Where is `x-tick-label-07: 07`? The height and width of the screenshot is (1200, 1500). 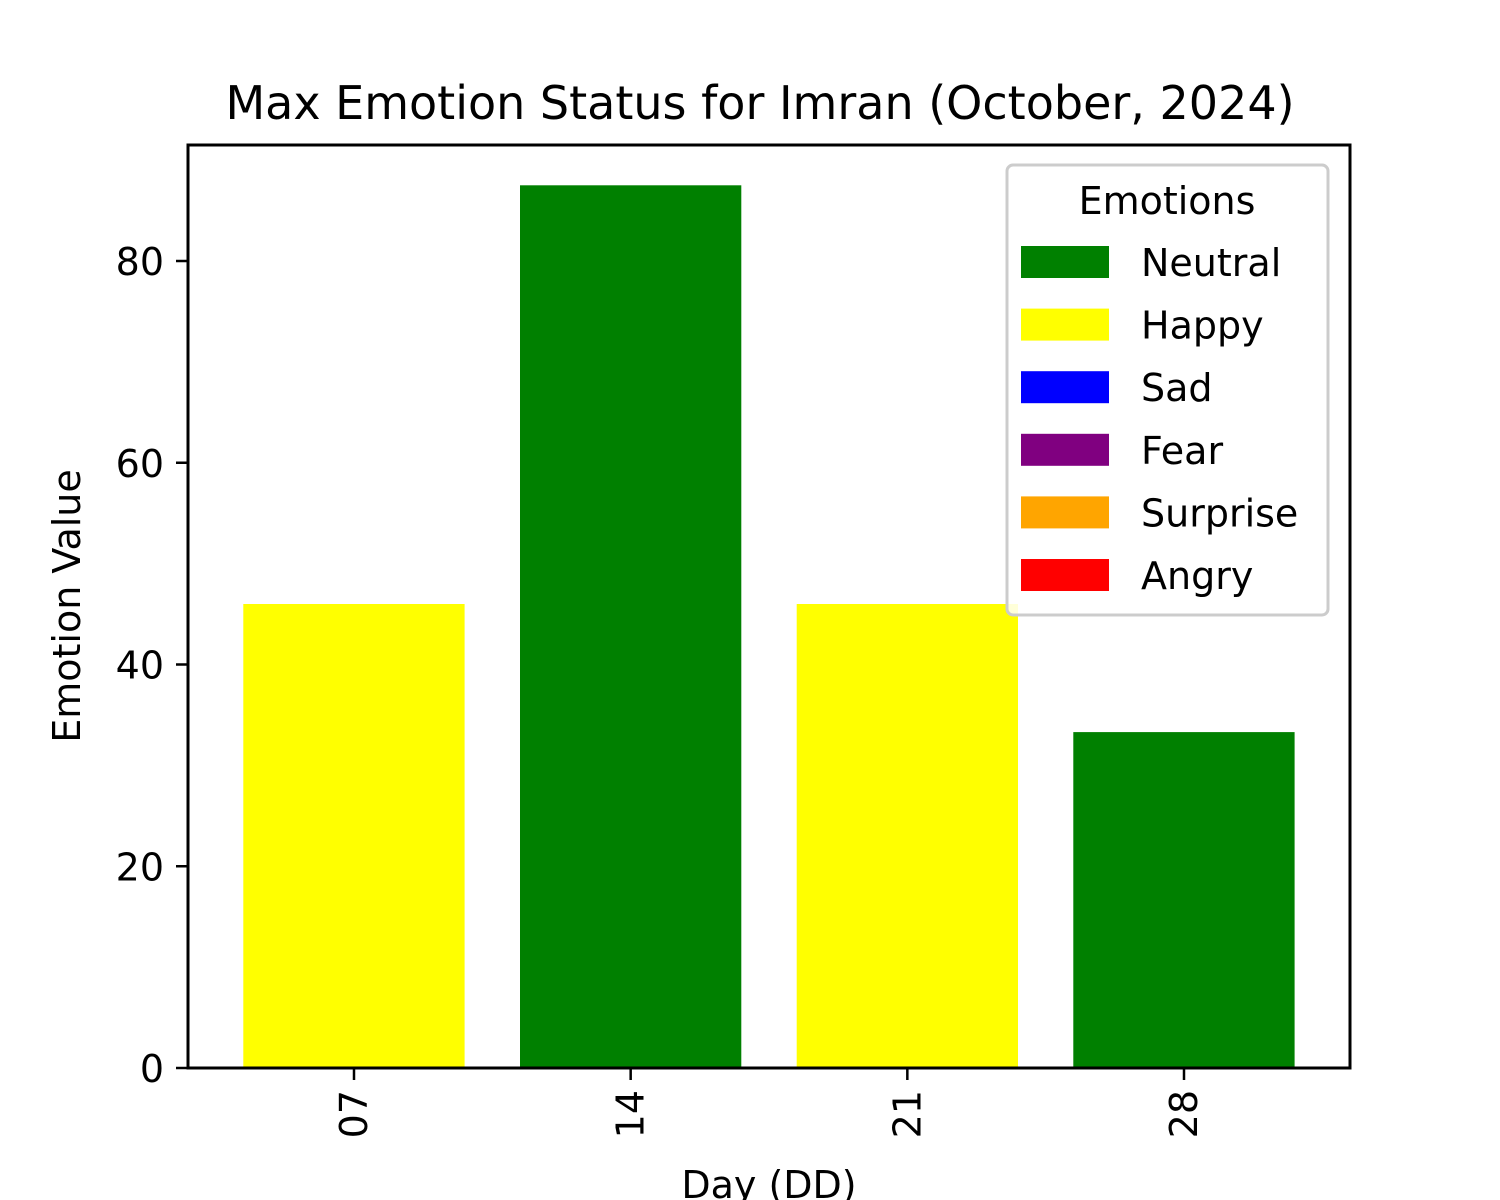 x-tick-label-07: 07 is located at coordinates (354, 1114).